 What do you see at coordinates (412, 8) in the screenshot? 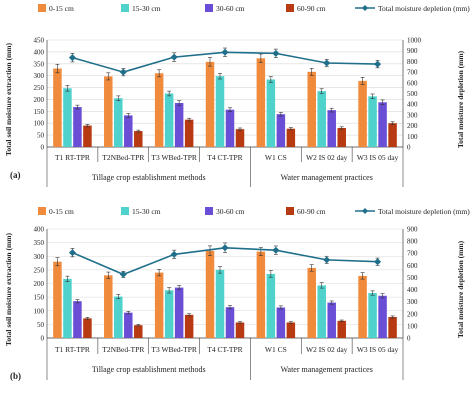
I see `legend-item: Total moisture depletion (mm)` at bounding box center [412, 8].